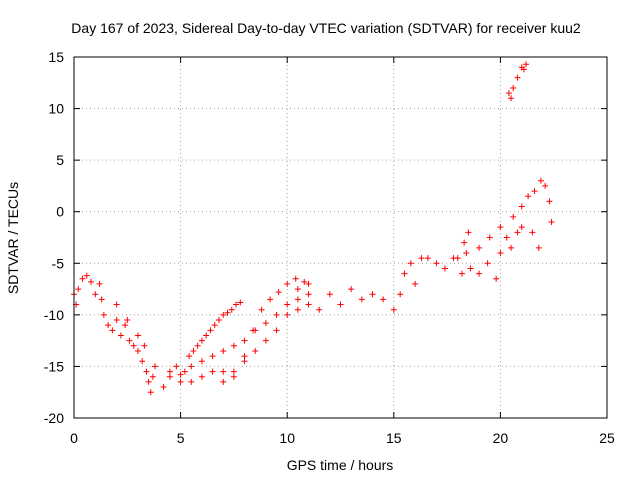  What do you see at coordinates (13, 238) in the screenshot?
I see `y-axis-label: SDTVAR / TECUs` at bounding box center [13, 238].